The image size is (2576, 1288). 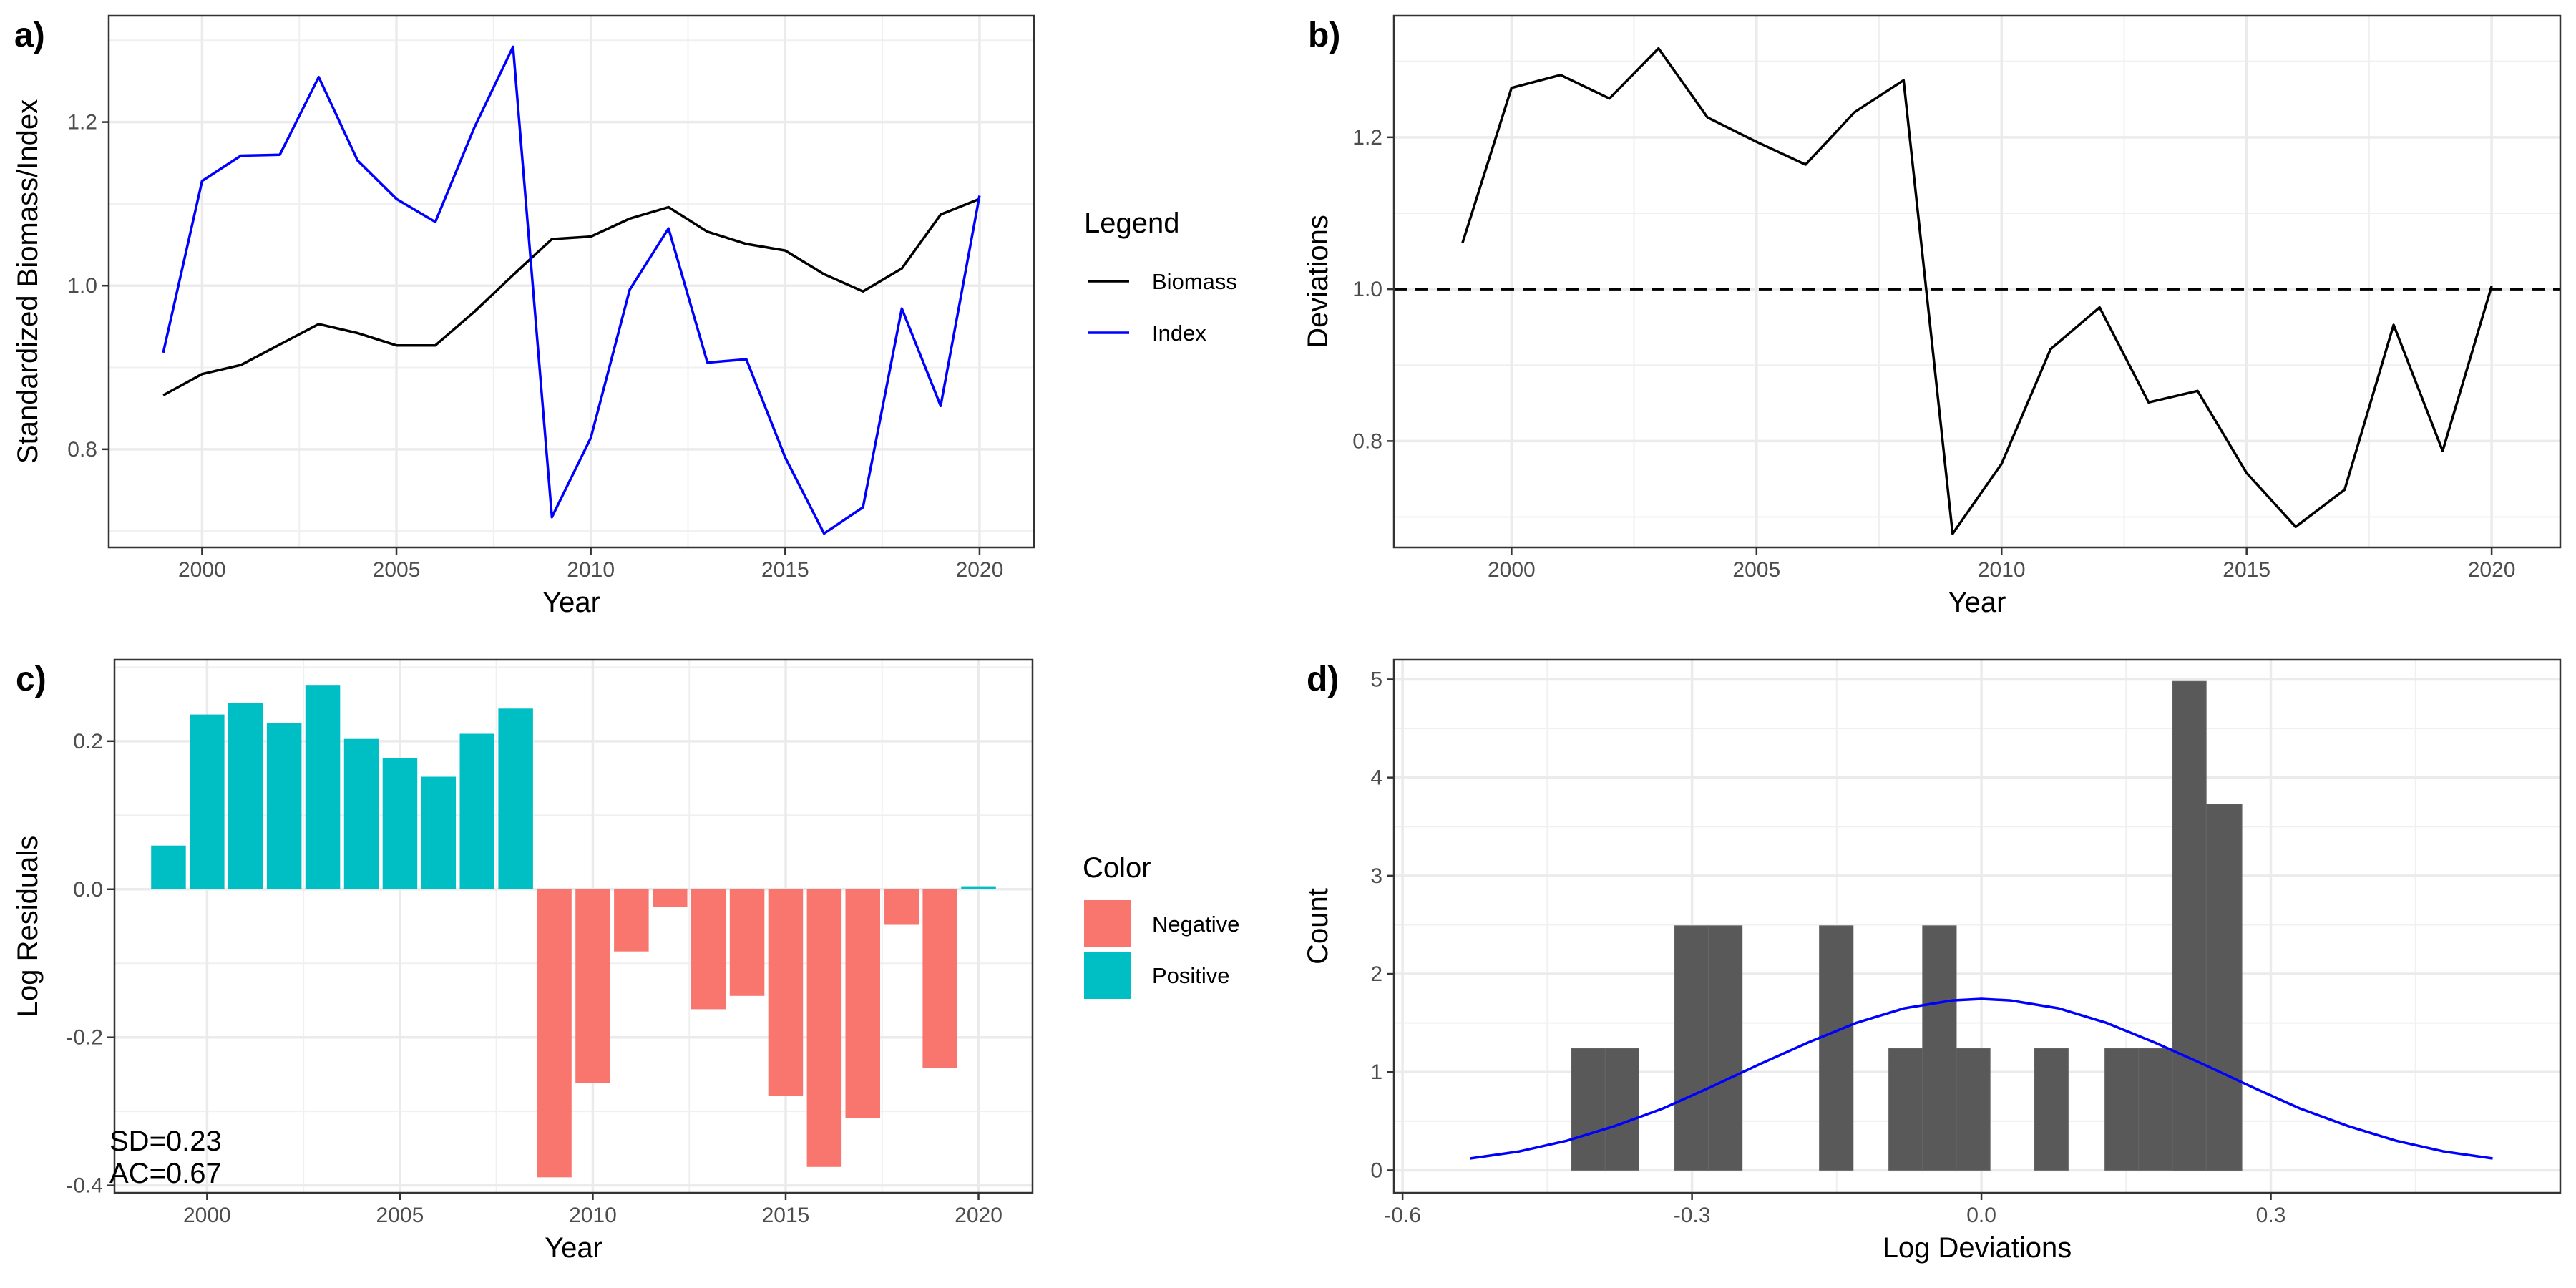 What do you see at coordinates (1376, 1170) in the screenshot?
I see `y-tick-label: 0` at bounding box center [1376, 1170].